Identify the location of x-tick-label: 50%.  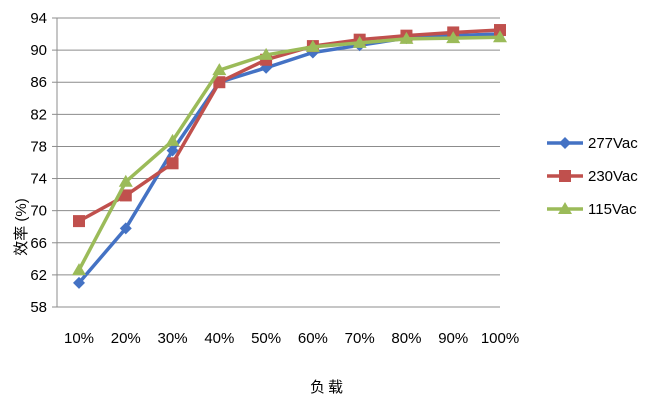
(266, 338).